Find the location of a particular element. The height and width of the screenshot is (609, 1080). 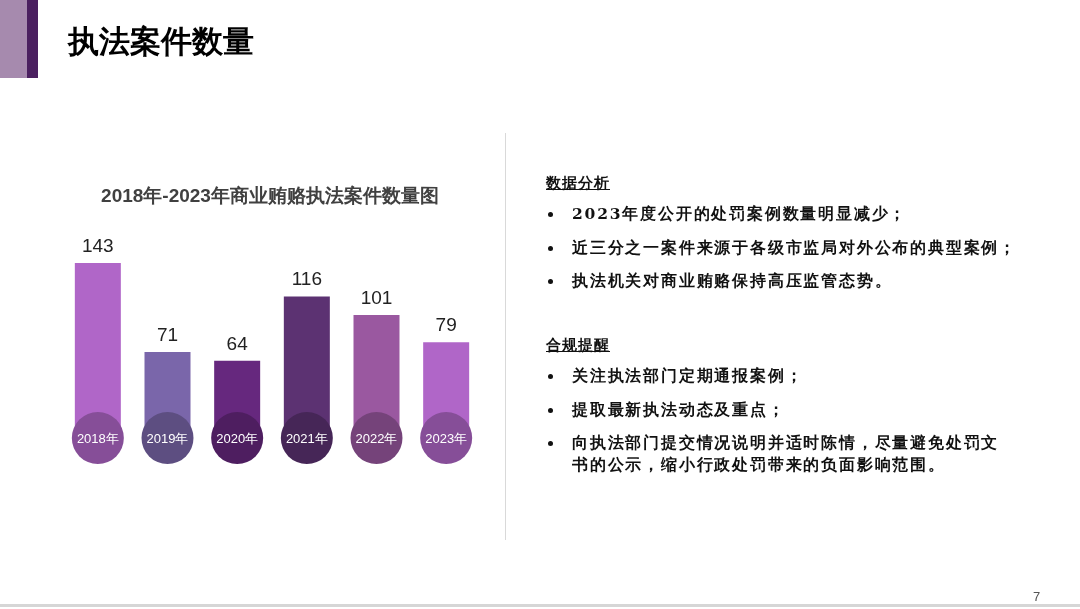

text: 执法案件数量 is located at coordinates (161, 42).